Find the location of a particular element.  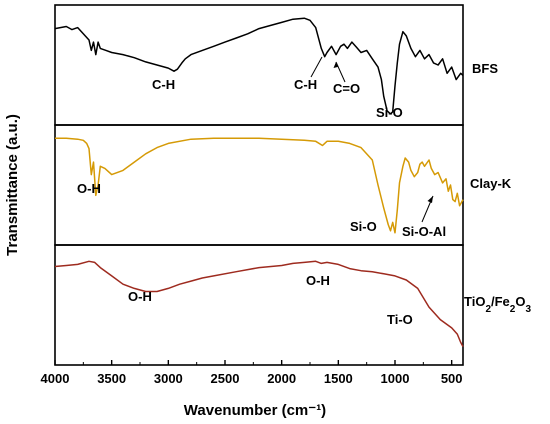

annotation-ti-o: Ti-O is located at coordinates (400, 319).